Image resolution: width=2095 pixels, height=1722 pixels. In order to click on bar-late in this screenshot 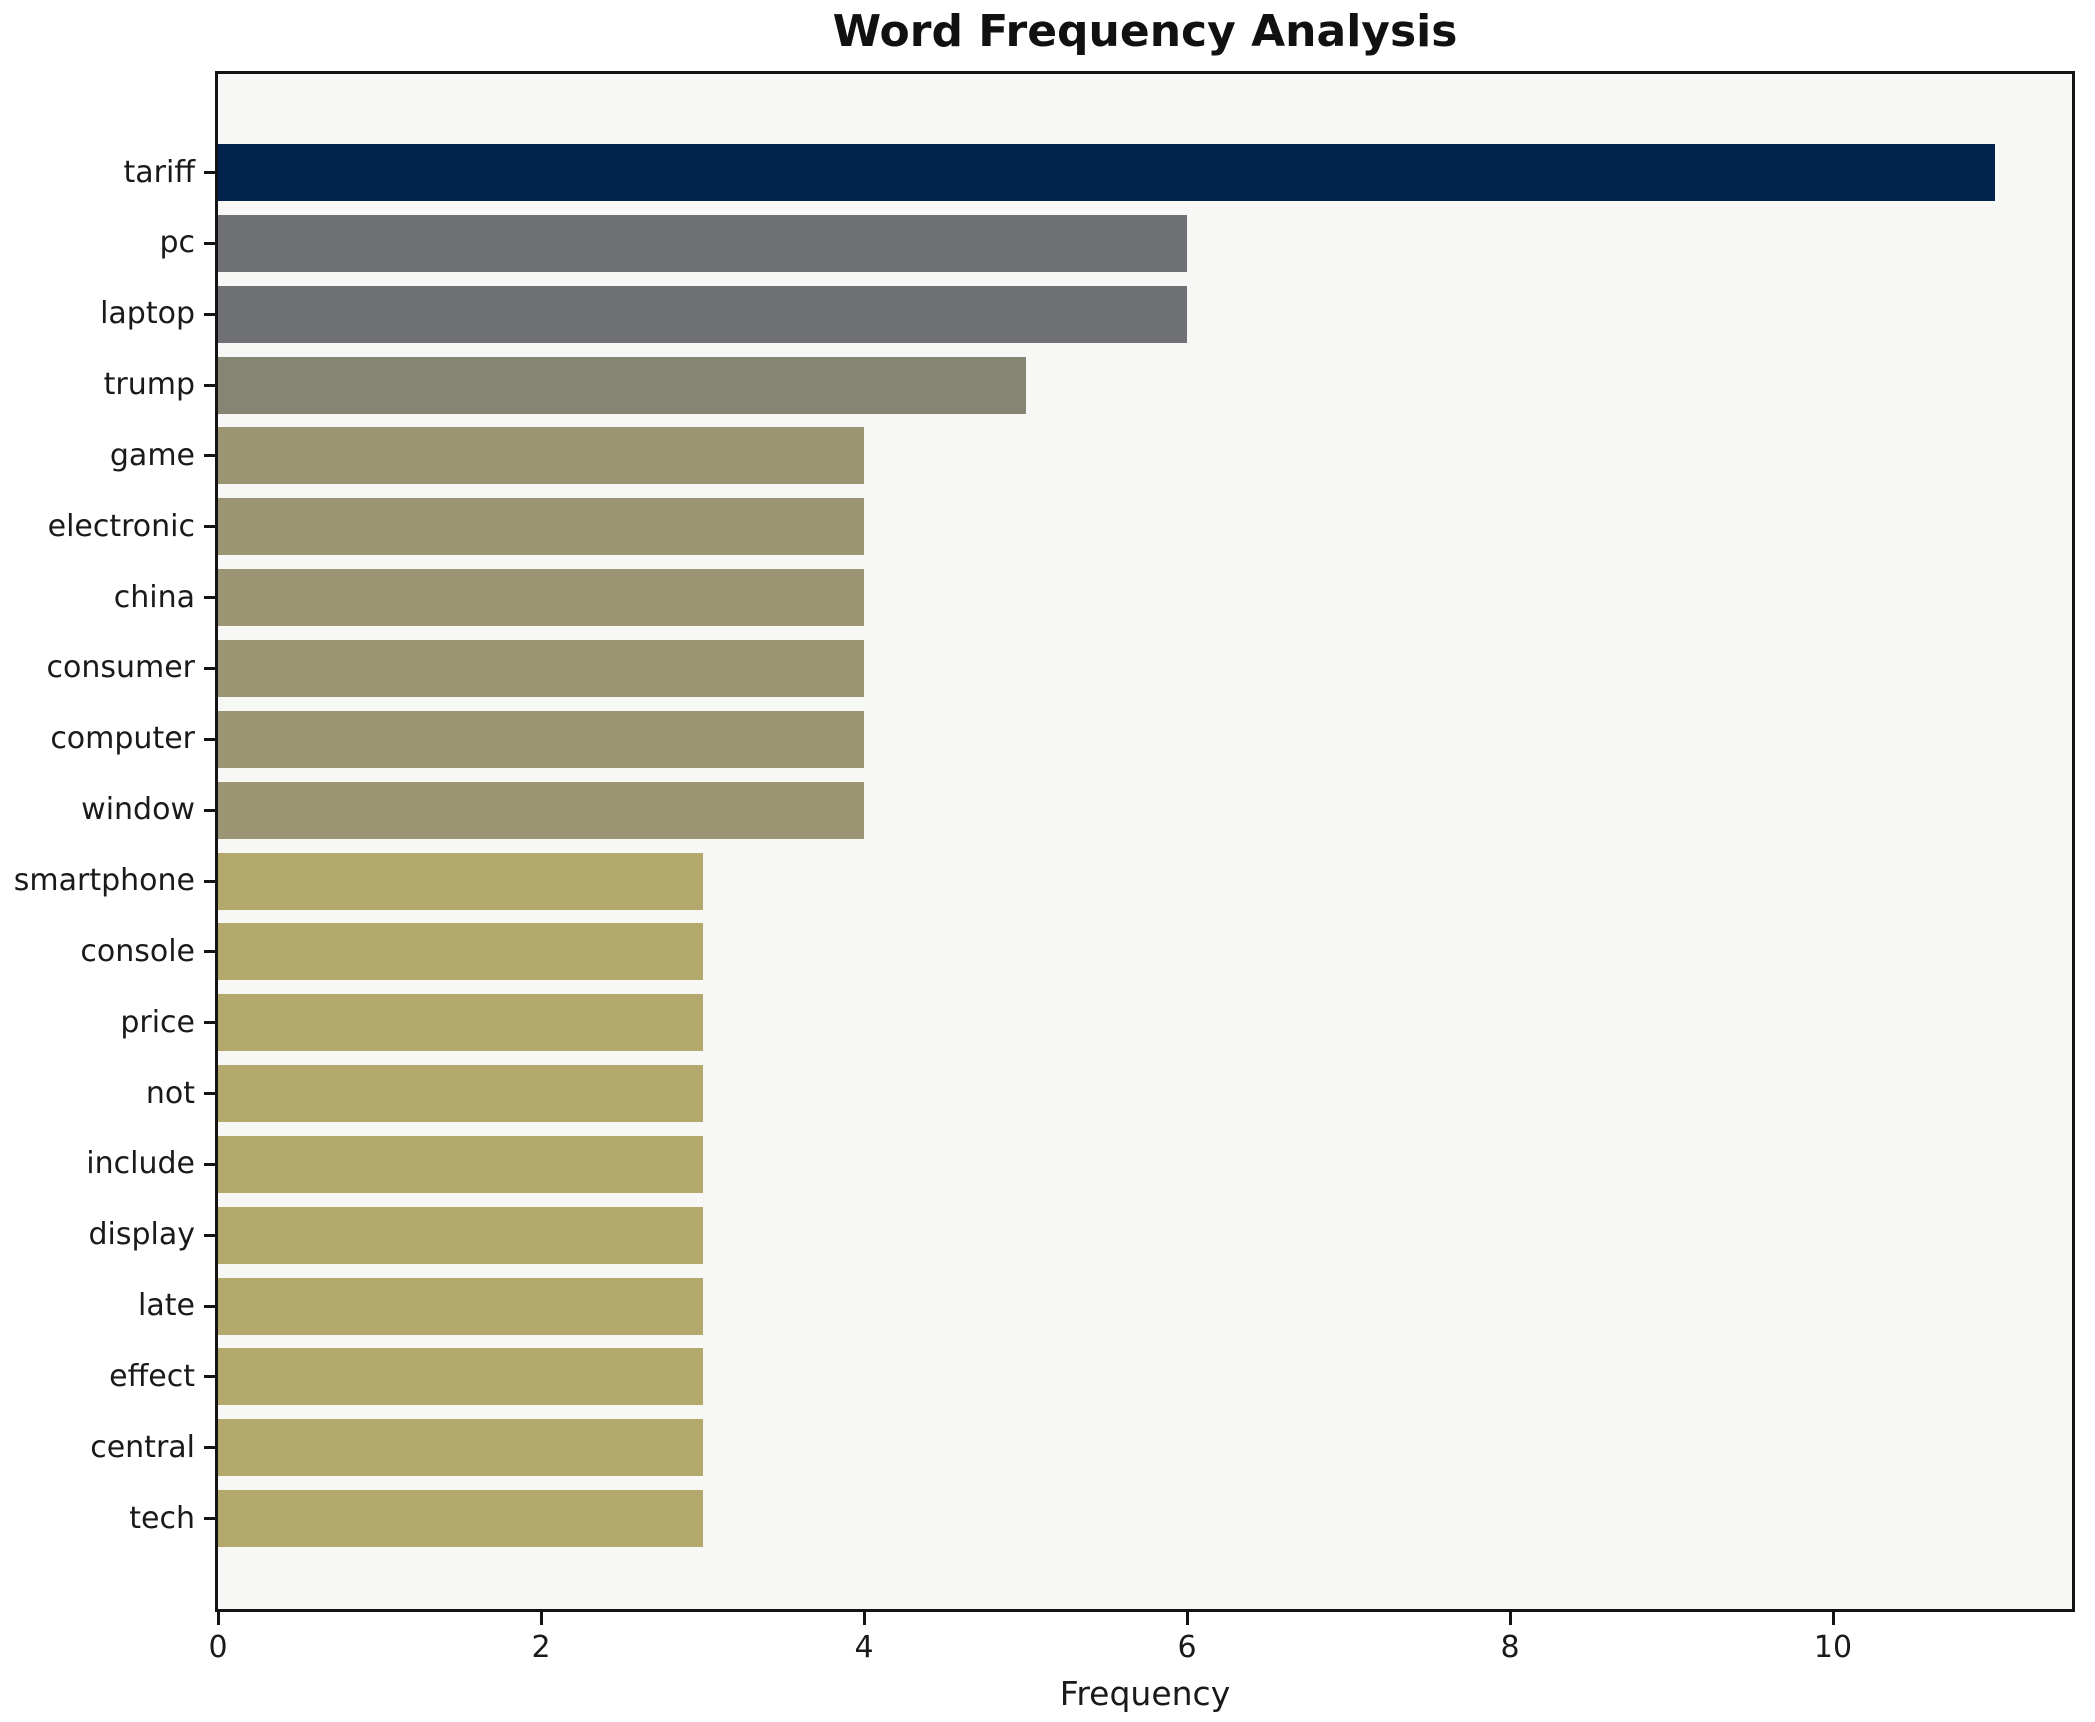, I will do `click(460, 1306)`.